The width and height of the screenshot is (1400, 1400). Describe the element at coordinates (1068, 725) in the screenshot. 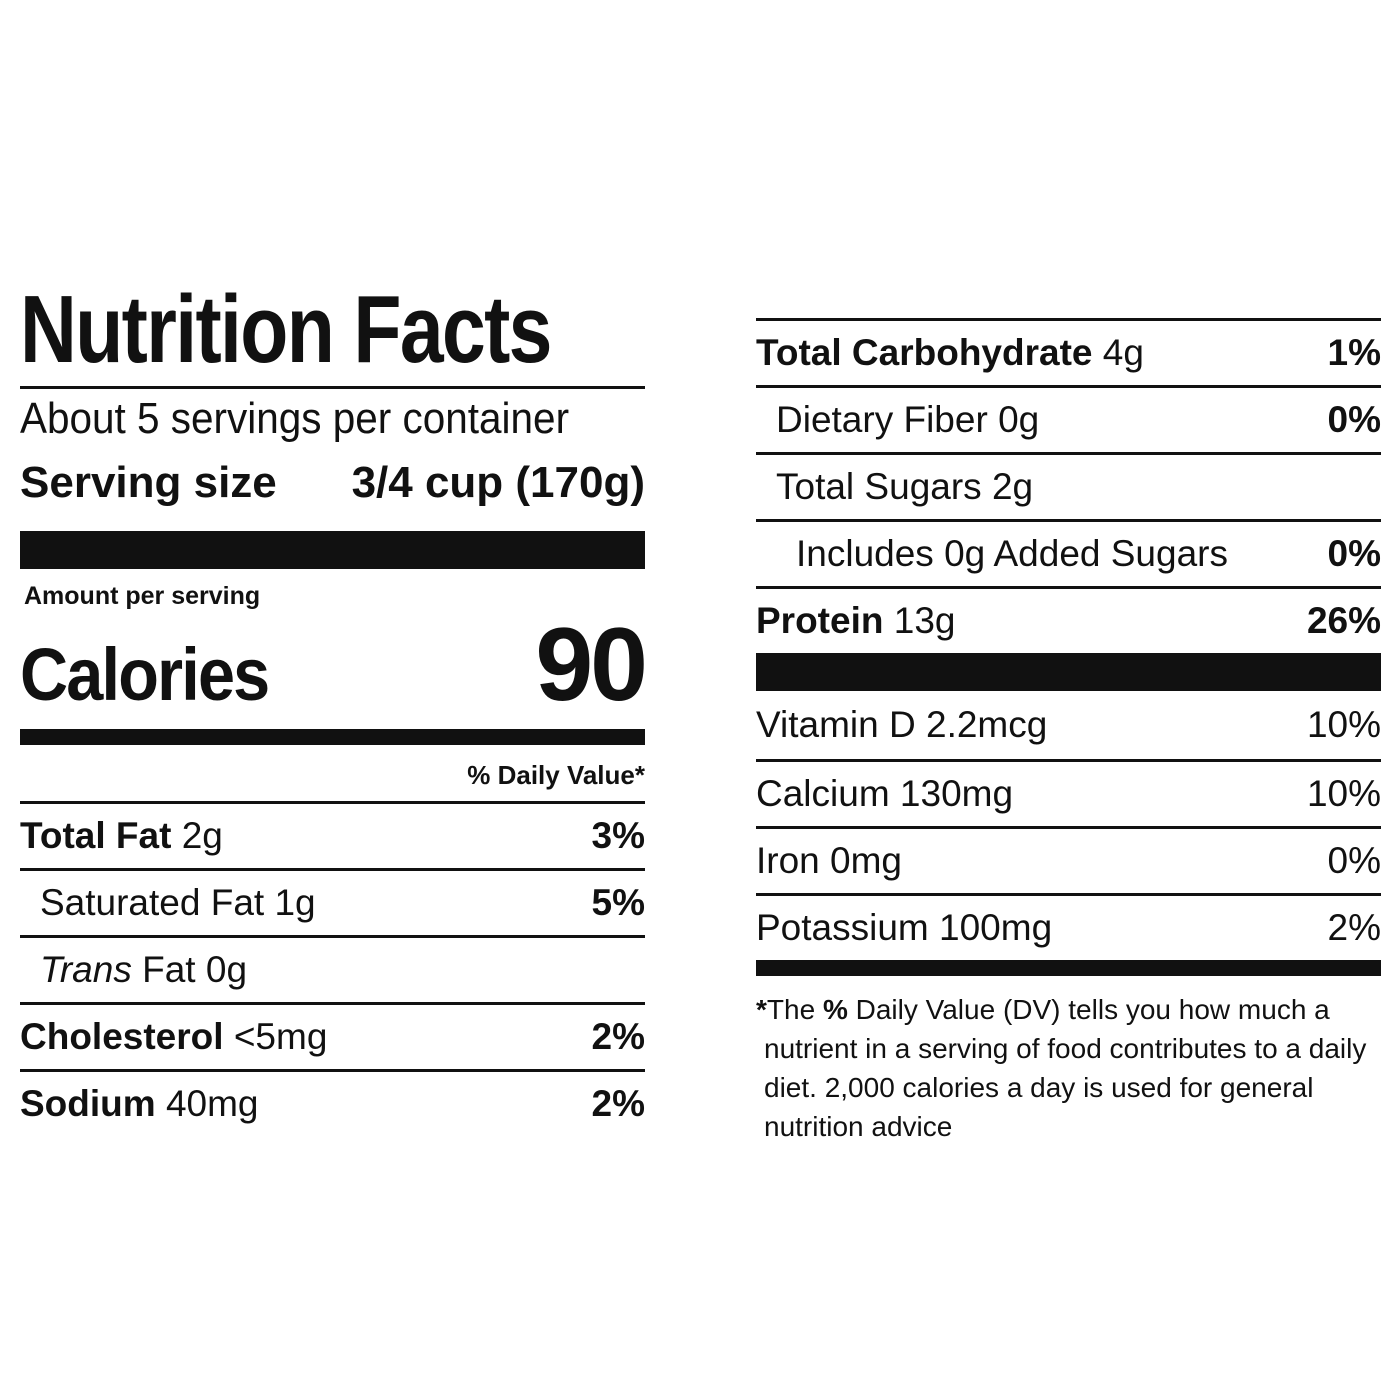

I see `vitamin-row-vitamin-d: Vitamin D 2.2mcg 10%` at that location.